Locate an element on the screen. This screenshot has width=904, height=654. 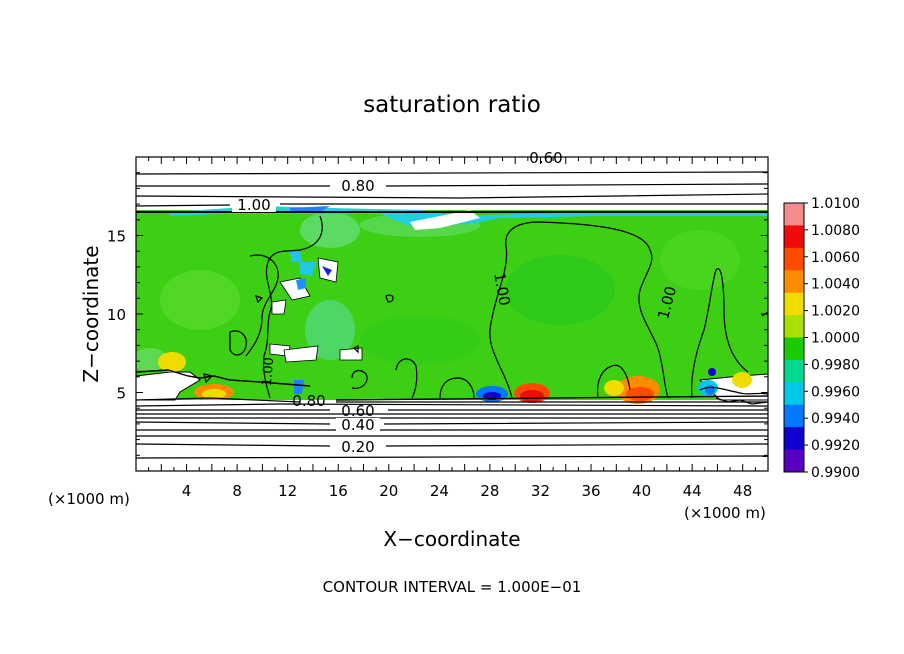
x-tick-label: 12 is located at coordinates (287, 491).